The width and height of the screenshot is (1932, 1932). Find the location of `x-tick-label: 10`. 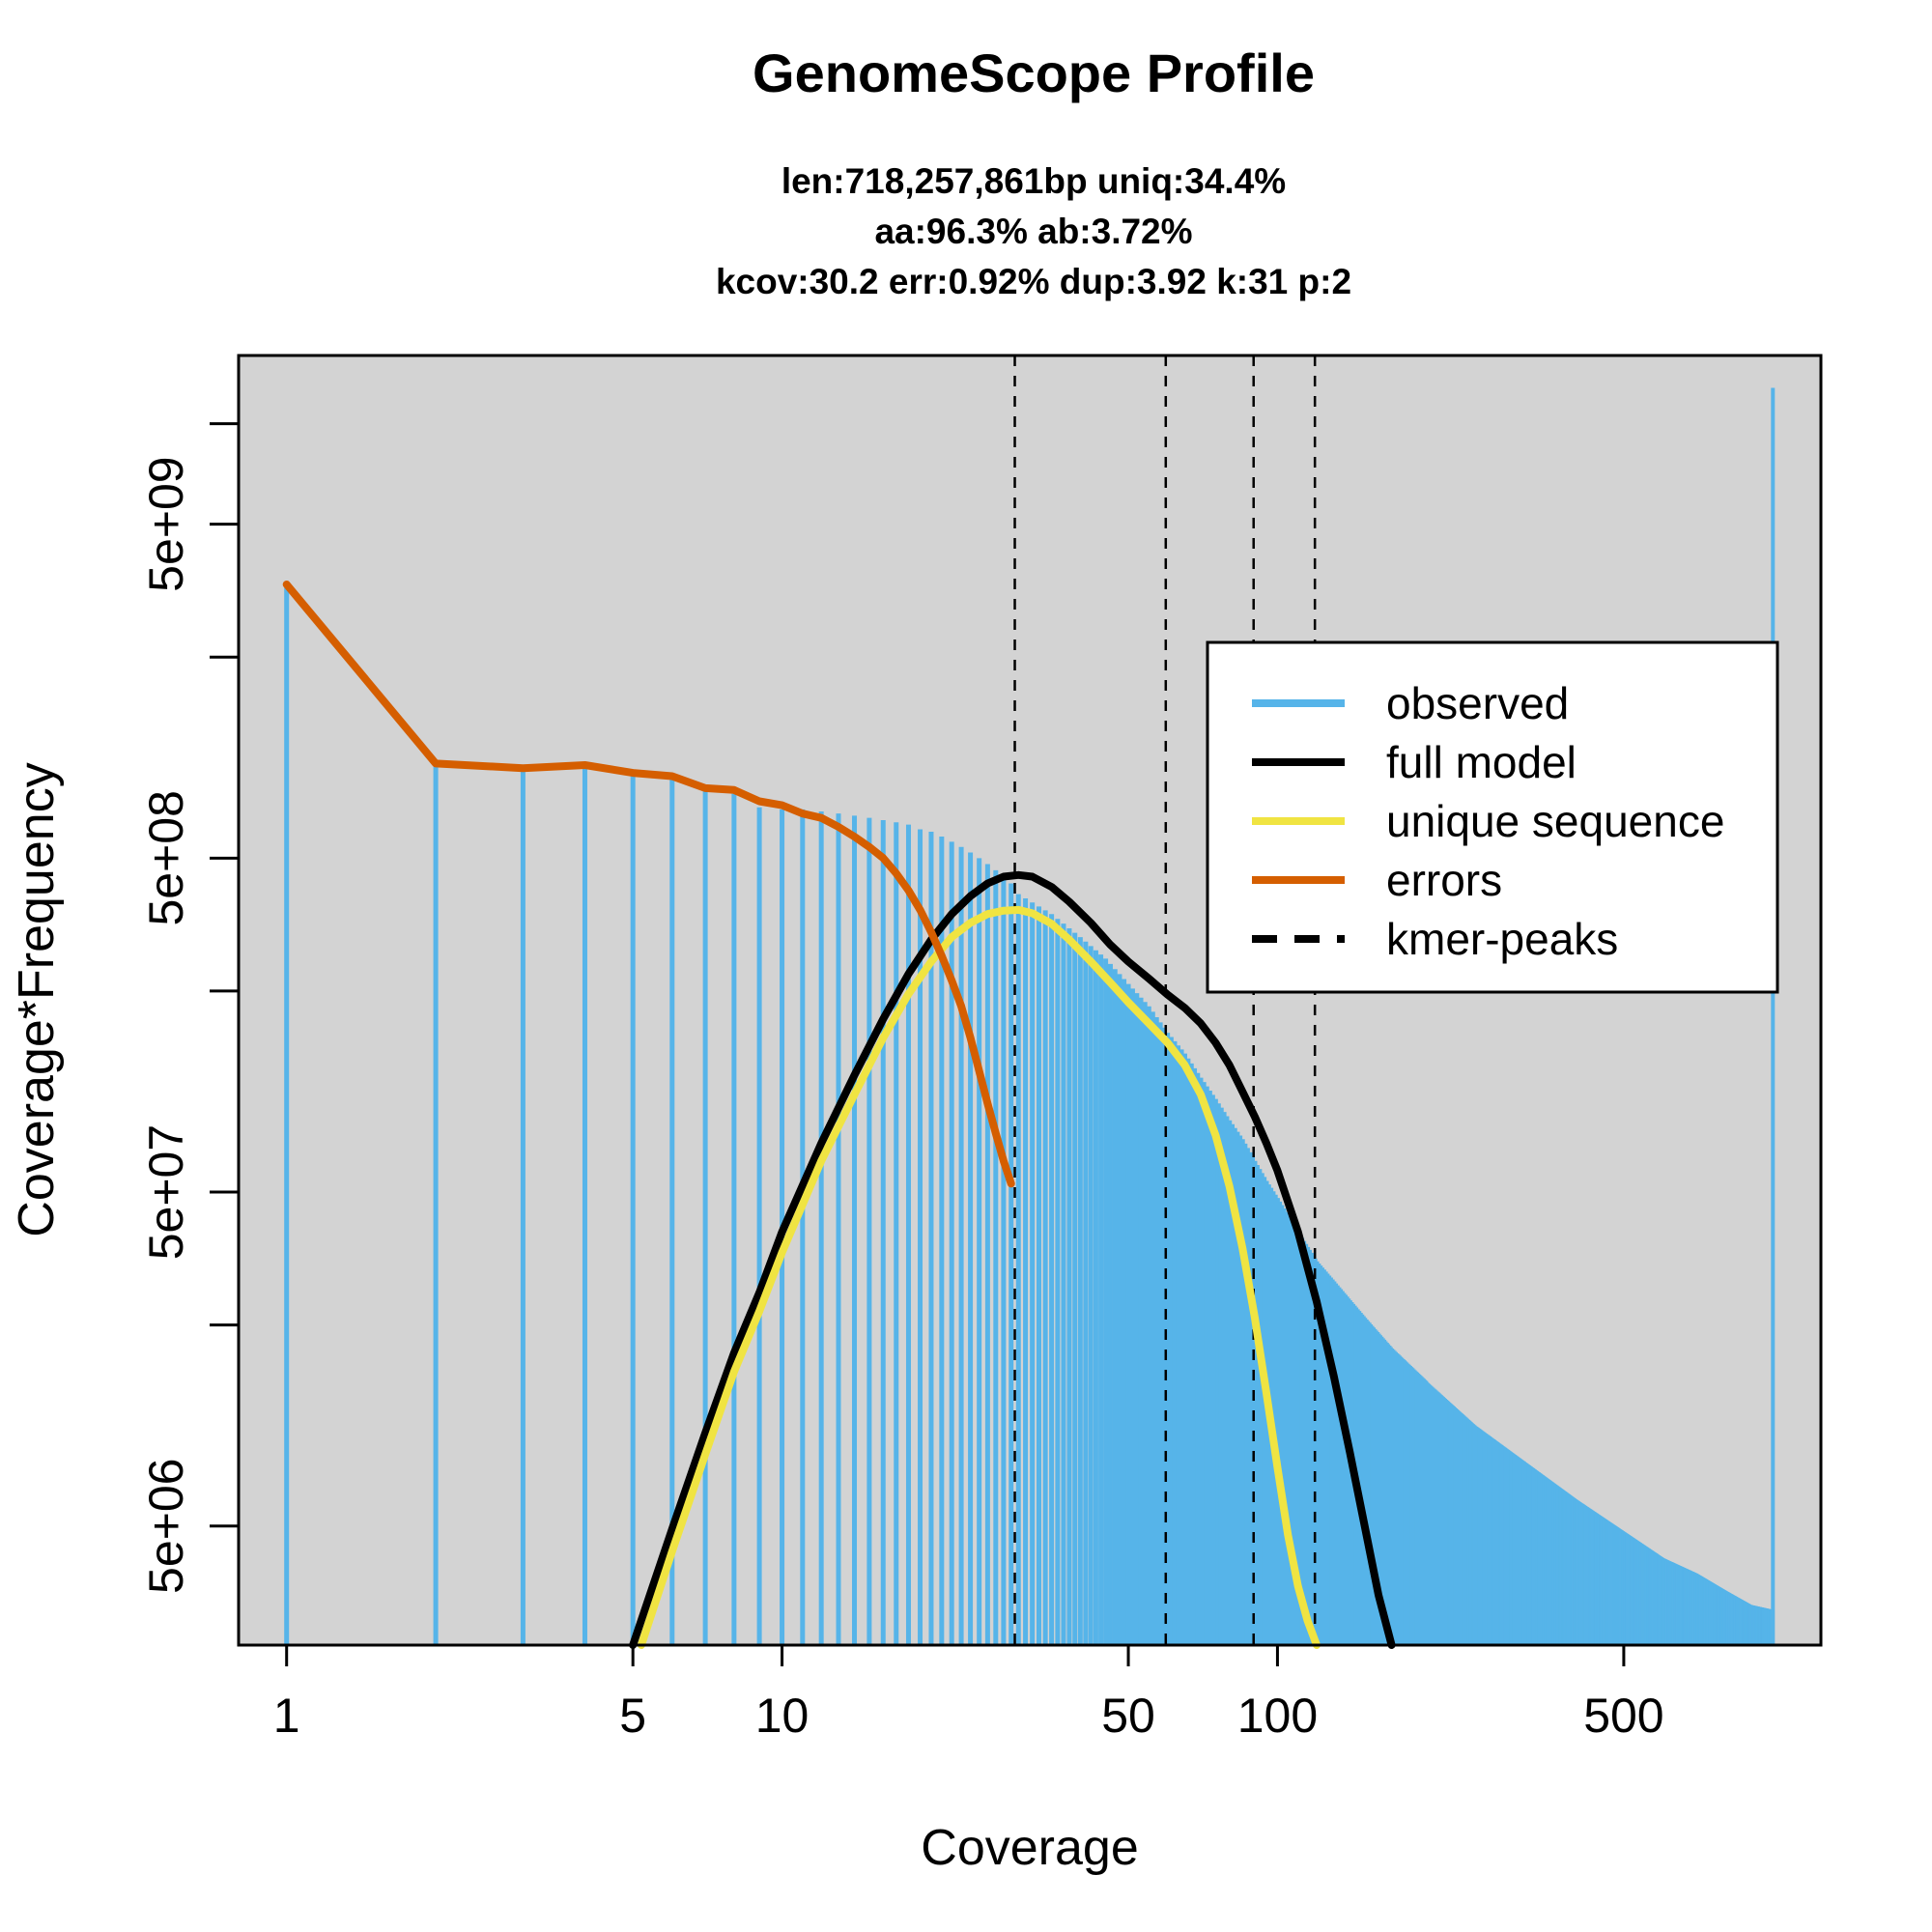

x-tick-label: 10 is located at coordinates (782, 1716).